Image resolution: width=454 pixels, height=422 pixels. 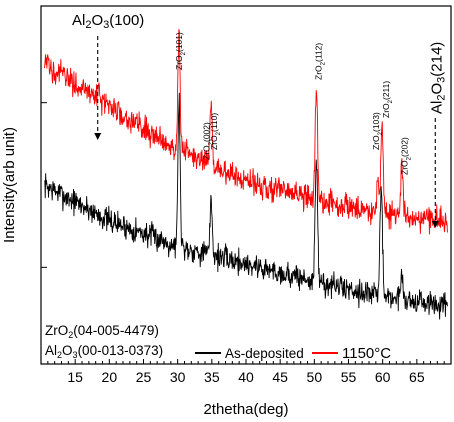 I want to click on x-tick-label: 30, so click(x=178, y=377).